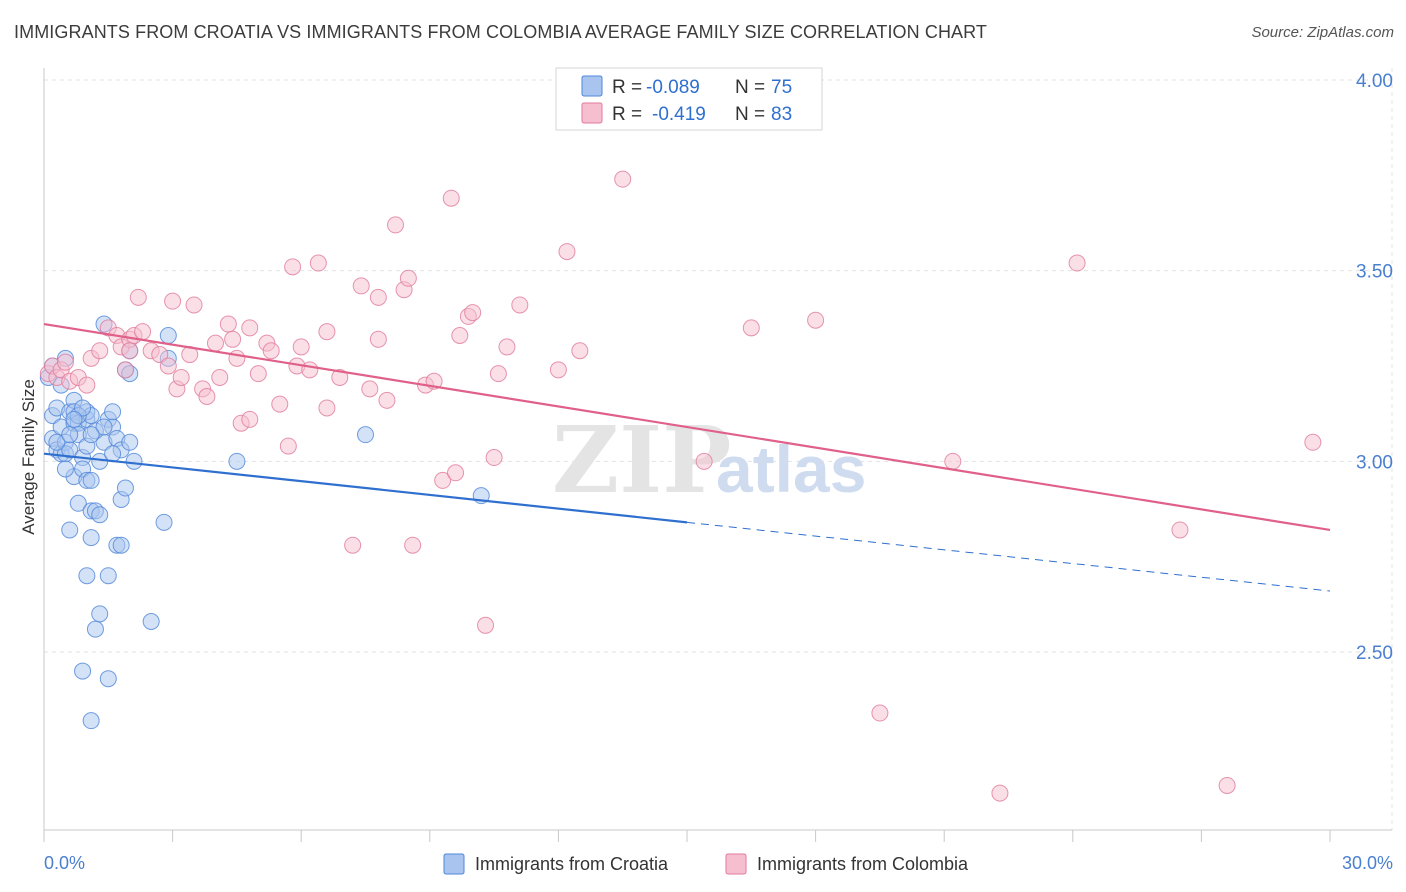  I want to click on croatia-trend-extension, so click(1008, 556).